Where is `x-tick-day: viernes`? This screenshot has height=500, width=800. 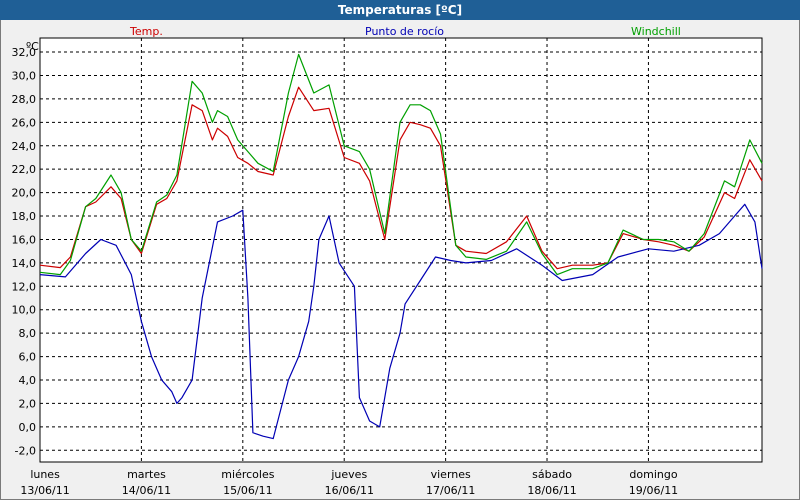
x-tick-day: viernes is located at coordinates (451, 474).